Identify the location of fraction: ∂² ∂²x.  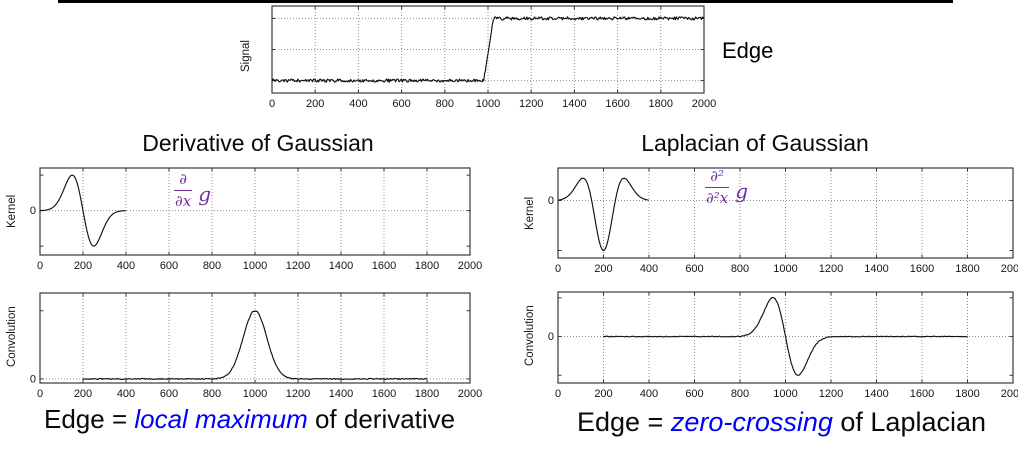
(717, 187).